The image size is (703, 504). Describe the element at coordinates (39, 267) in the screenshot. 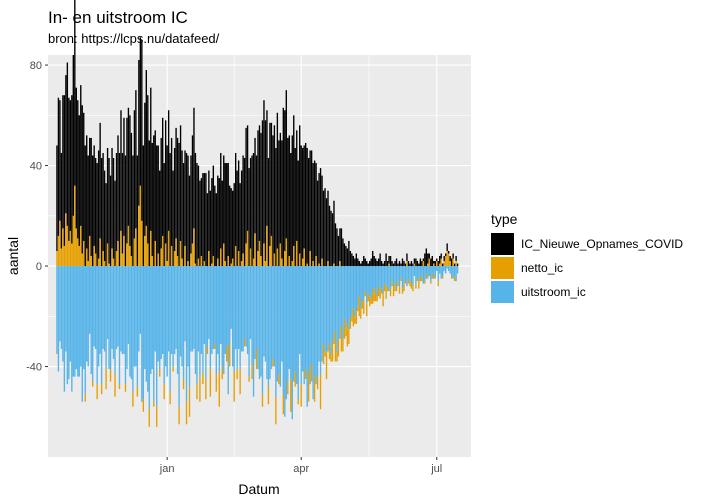

I see `y-tick-label: 0` at that location.